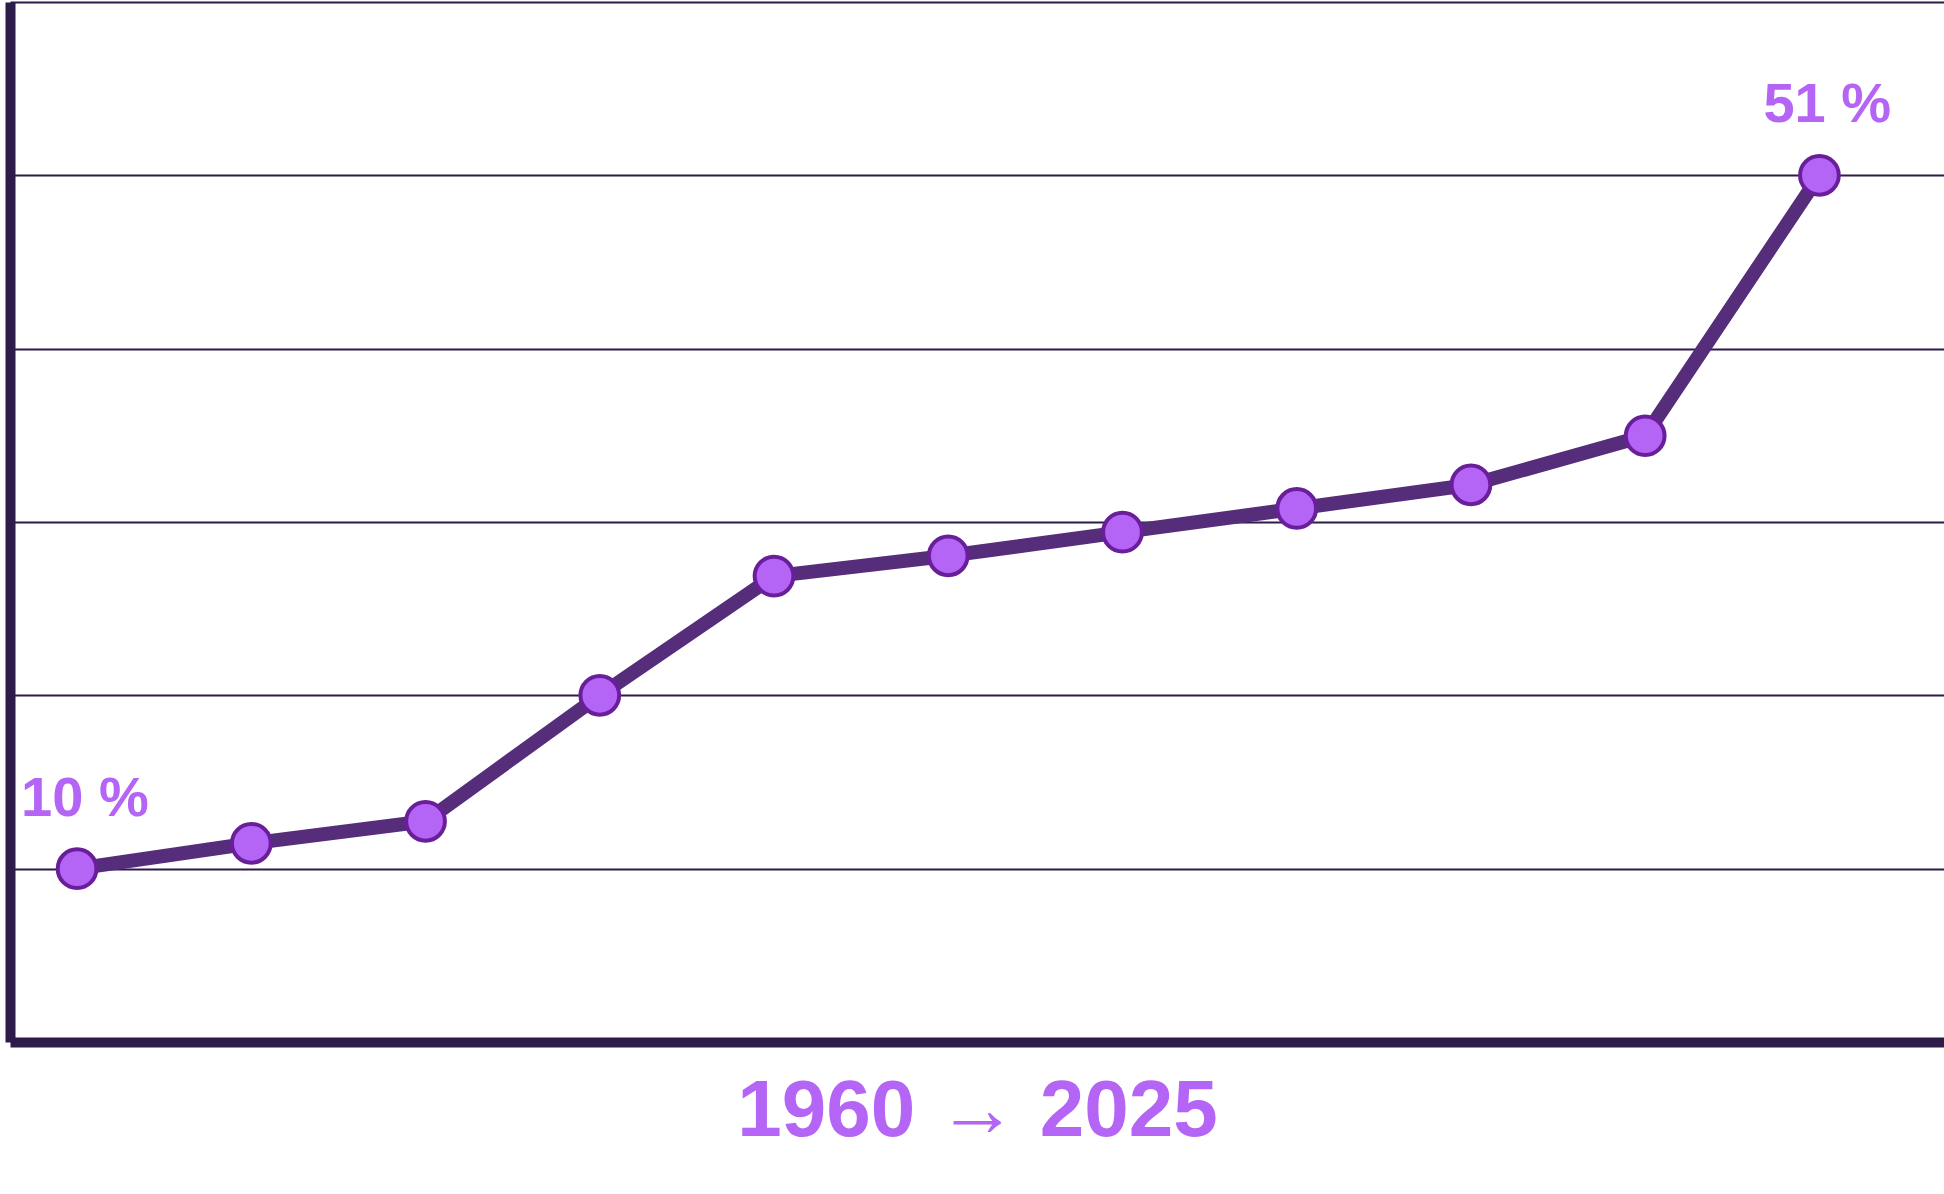 The image size is (1944, 1194). Describe the element at coordinates (85, 796) in the screenshot. I see `data-label: 10 %` at that location.